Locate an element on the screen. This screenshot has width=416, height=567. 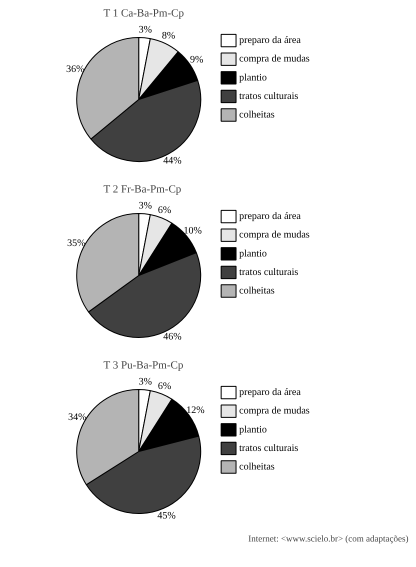
data-label: 46% is located at coordinates (172, 336).